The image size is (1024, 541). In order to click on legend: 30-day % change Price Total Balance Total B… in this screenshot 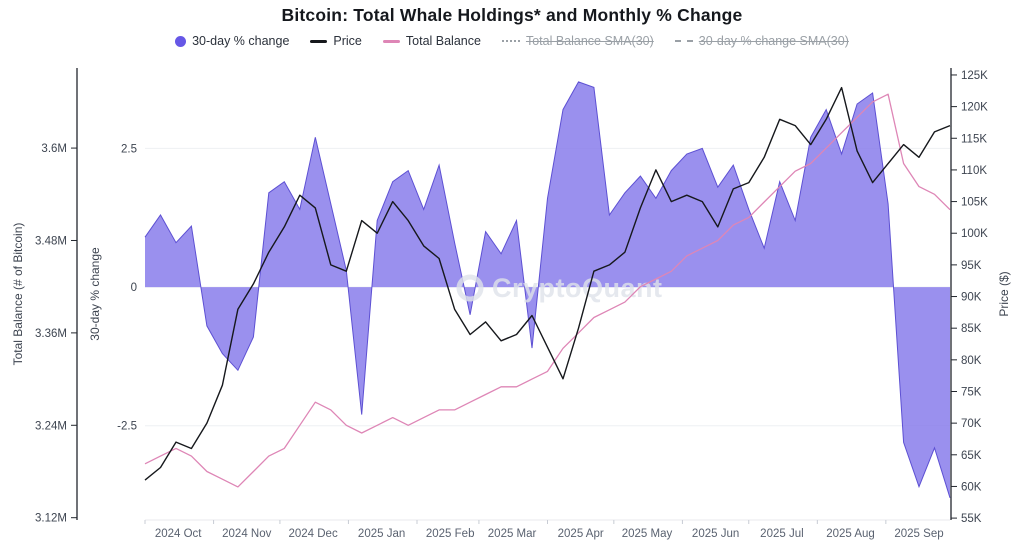, I will do `click(512, 41)`.